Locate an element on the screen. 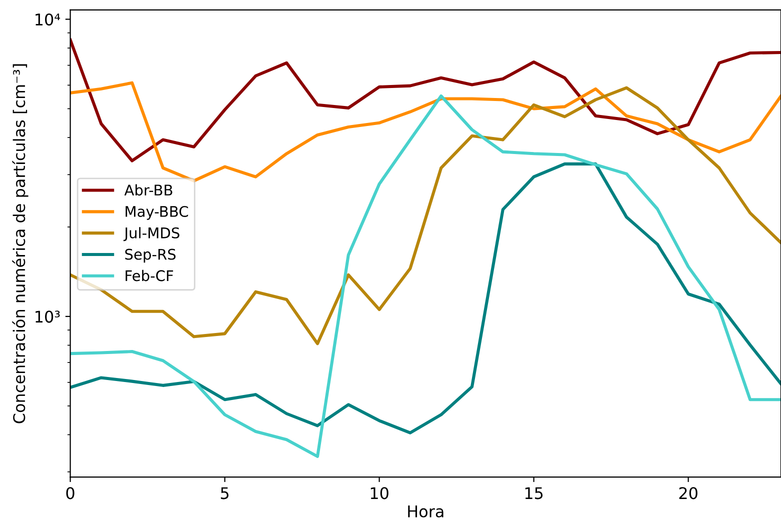 This screenshot has width=781, height=522. x-tick-label: 5 is located at coordinates (224, 493).